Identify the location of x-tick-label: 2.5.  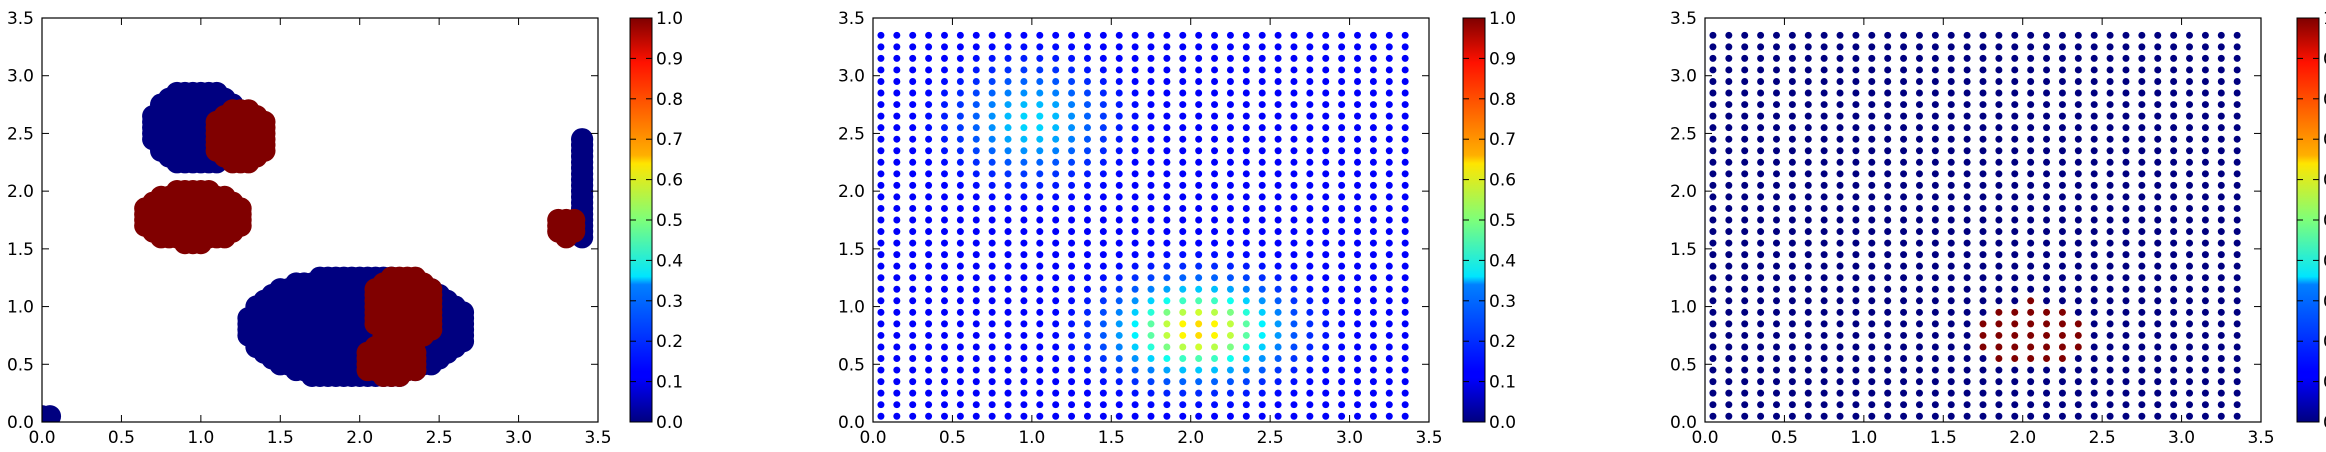
(1270, 438).